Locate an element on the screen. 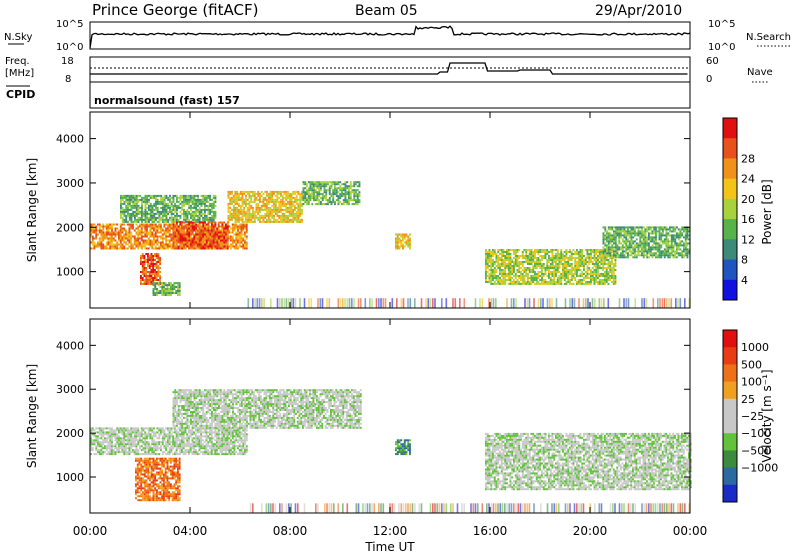 The width and height of the screenshot is (800, 554). colorbar-swatch is located at coordinates (730, 209).